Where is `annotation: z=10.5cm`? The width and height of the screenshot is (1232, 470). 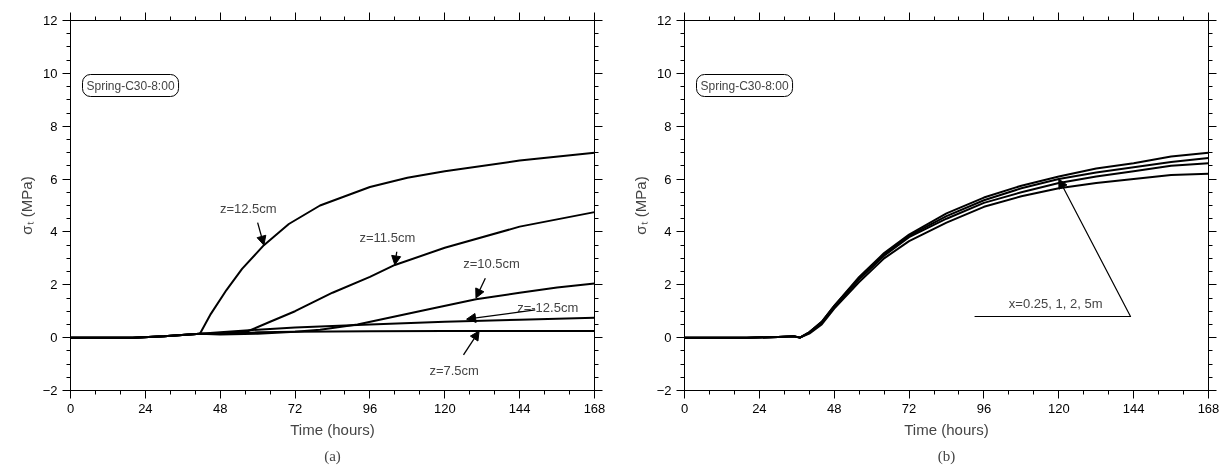
annotation: z=10.5cm is located at coordinates (491, 264).